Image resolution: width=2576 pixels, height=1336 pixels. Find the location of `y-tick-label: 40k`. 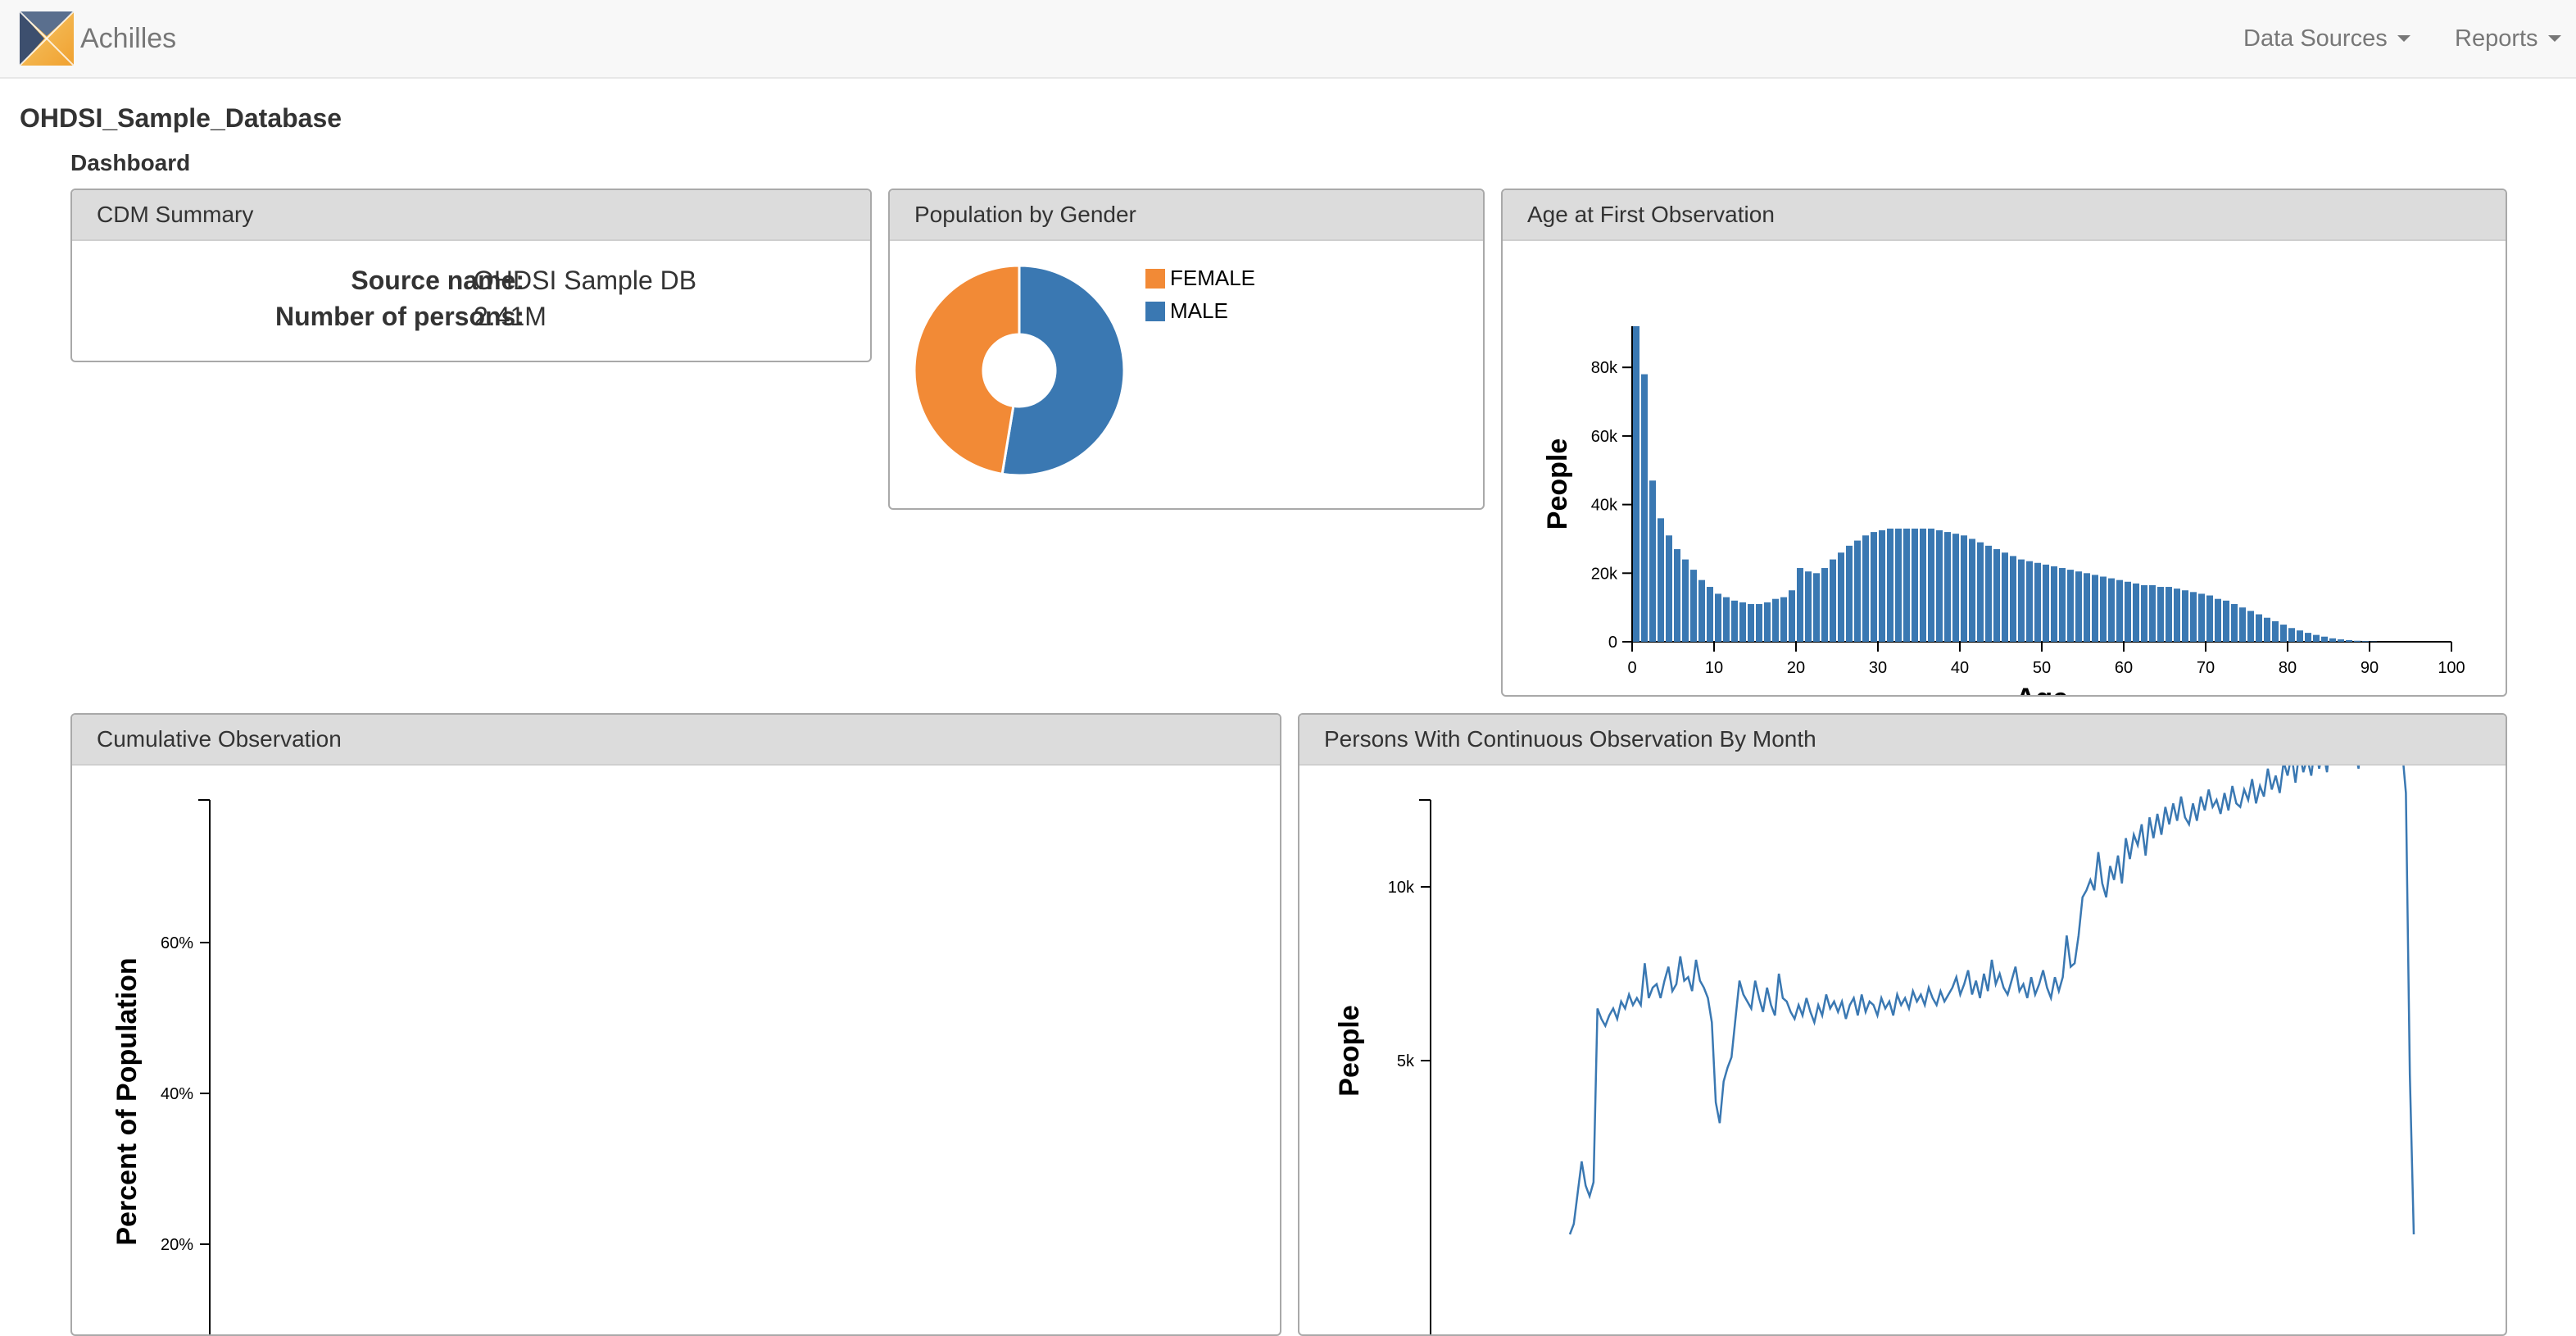

y-tick-label: 40k is located at coordinates (1604, 506).